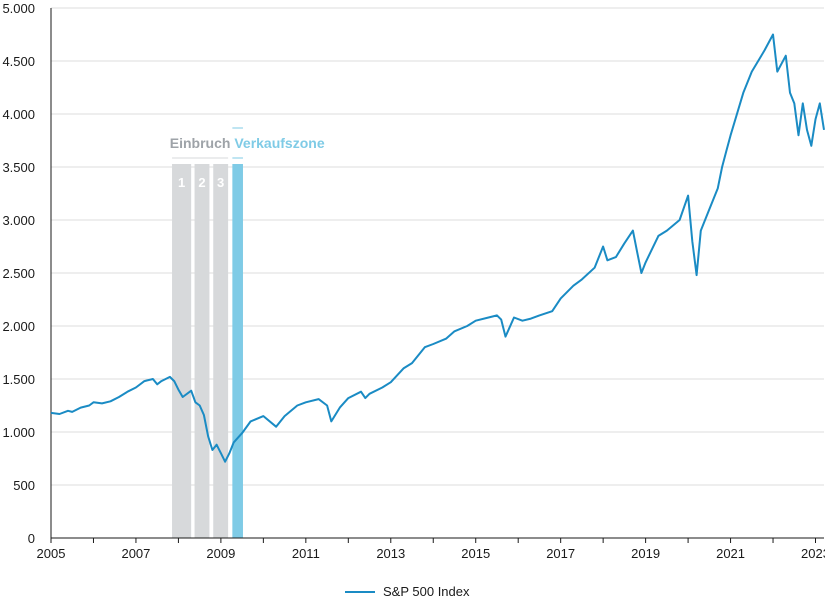 The height and width of the screenshot is (600, 825). Describe the element at coordinates (200, 143) in the screenshot. I see `zone-header-einbruch: Einbruch` at that location.